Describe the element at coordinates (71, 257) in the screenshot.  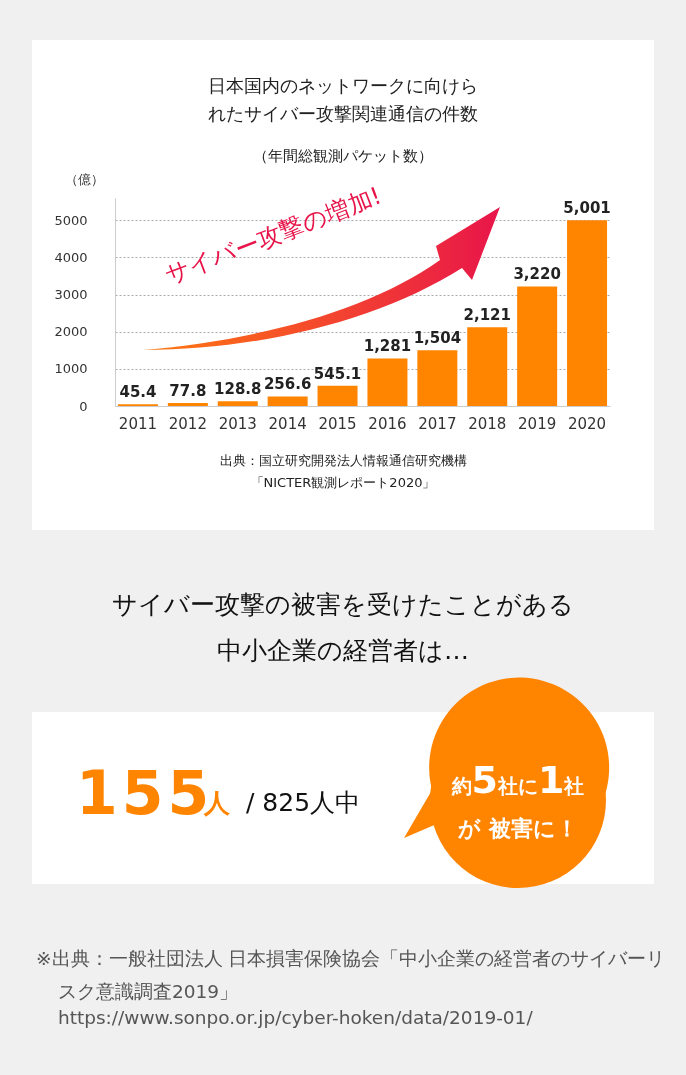
I see `y-tick-label: 4000` at that location.